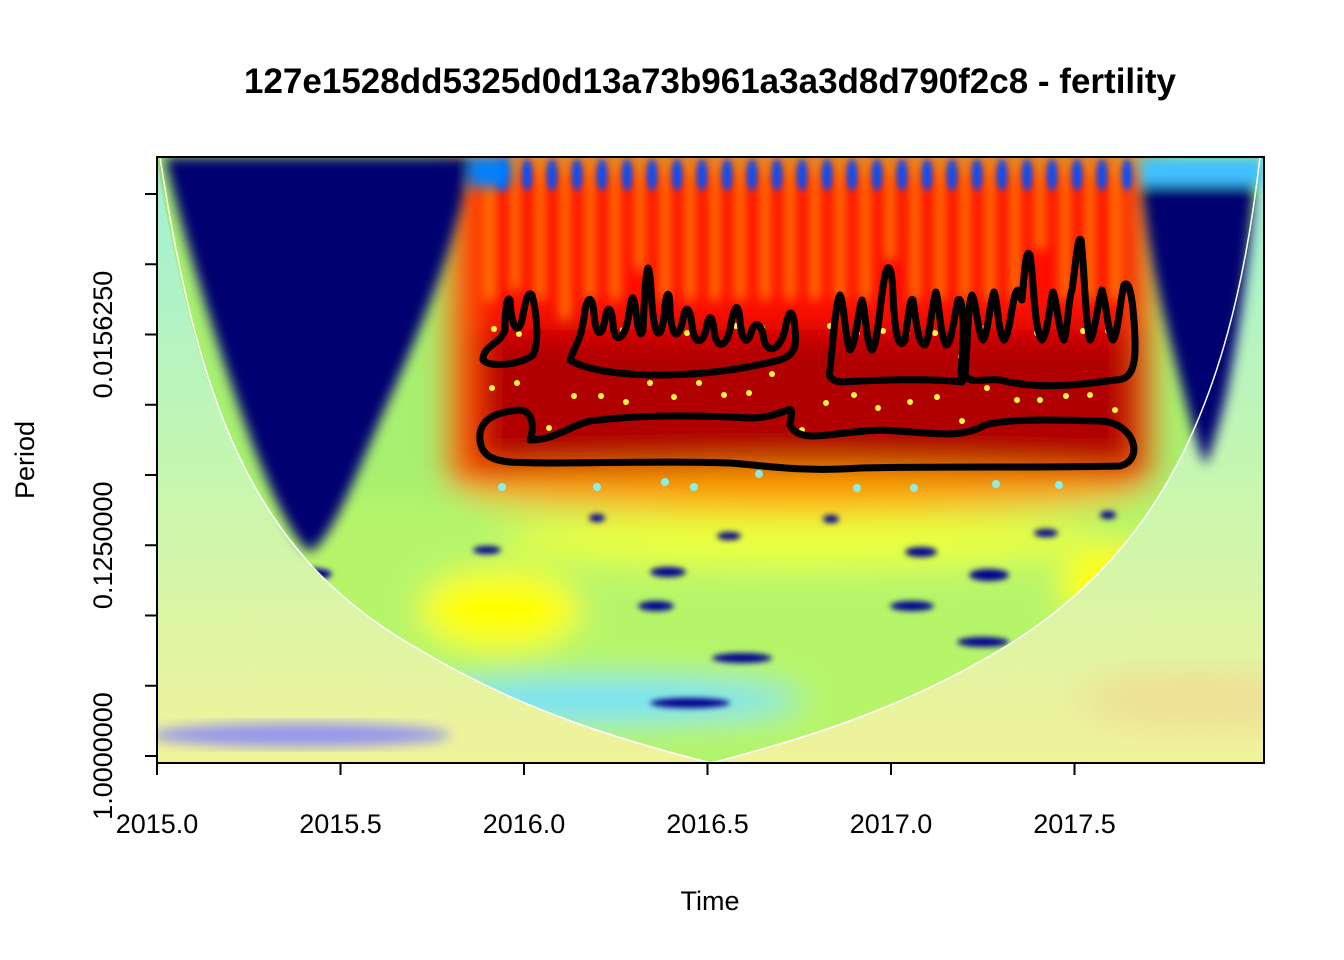 This screenshot has width=1344, height=960. What do you see at coordinates (616, 800) in the screenshot?
I see `x-axis: 2015.0 2015.5 2016.0 2016.5 2017.0 2017.5` at bounding box center [616, 800].